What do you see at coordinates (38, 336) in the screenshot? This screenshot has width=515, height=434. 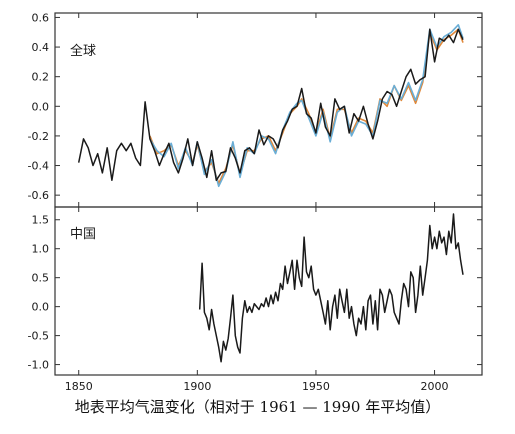 I see `china-ytick-label: -0.5` at bounding box center [38, 336].